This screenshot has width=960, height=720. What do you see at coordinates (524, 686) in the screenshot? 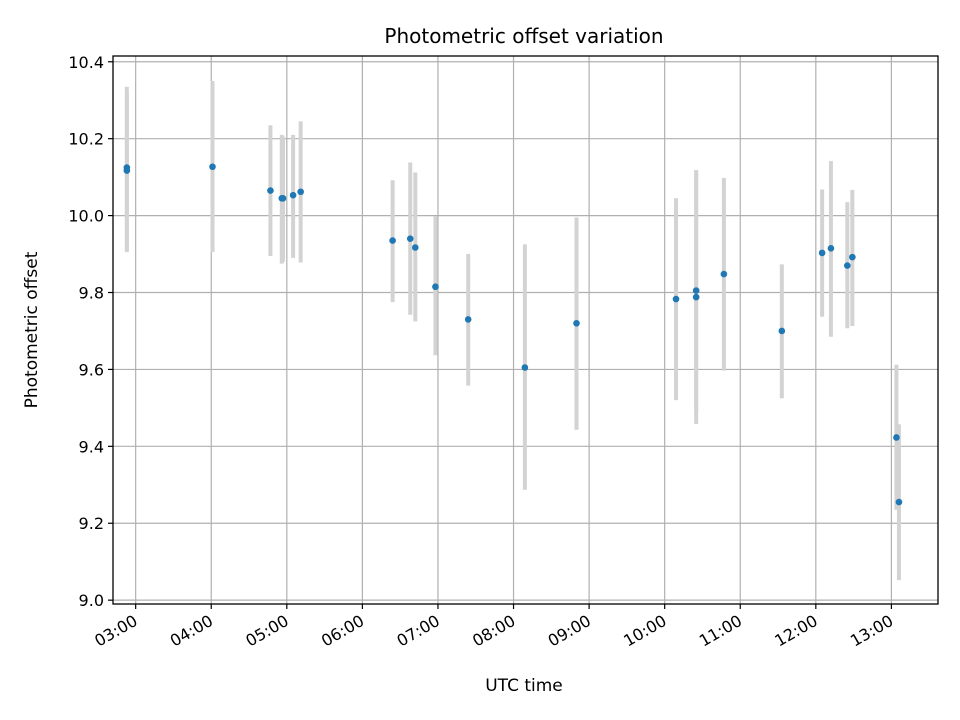
I see `x-axis-label: UTC time` at bounding box center [524, 686].